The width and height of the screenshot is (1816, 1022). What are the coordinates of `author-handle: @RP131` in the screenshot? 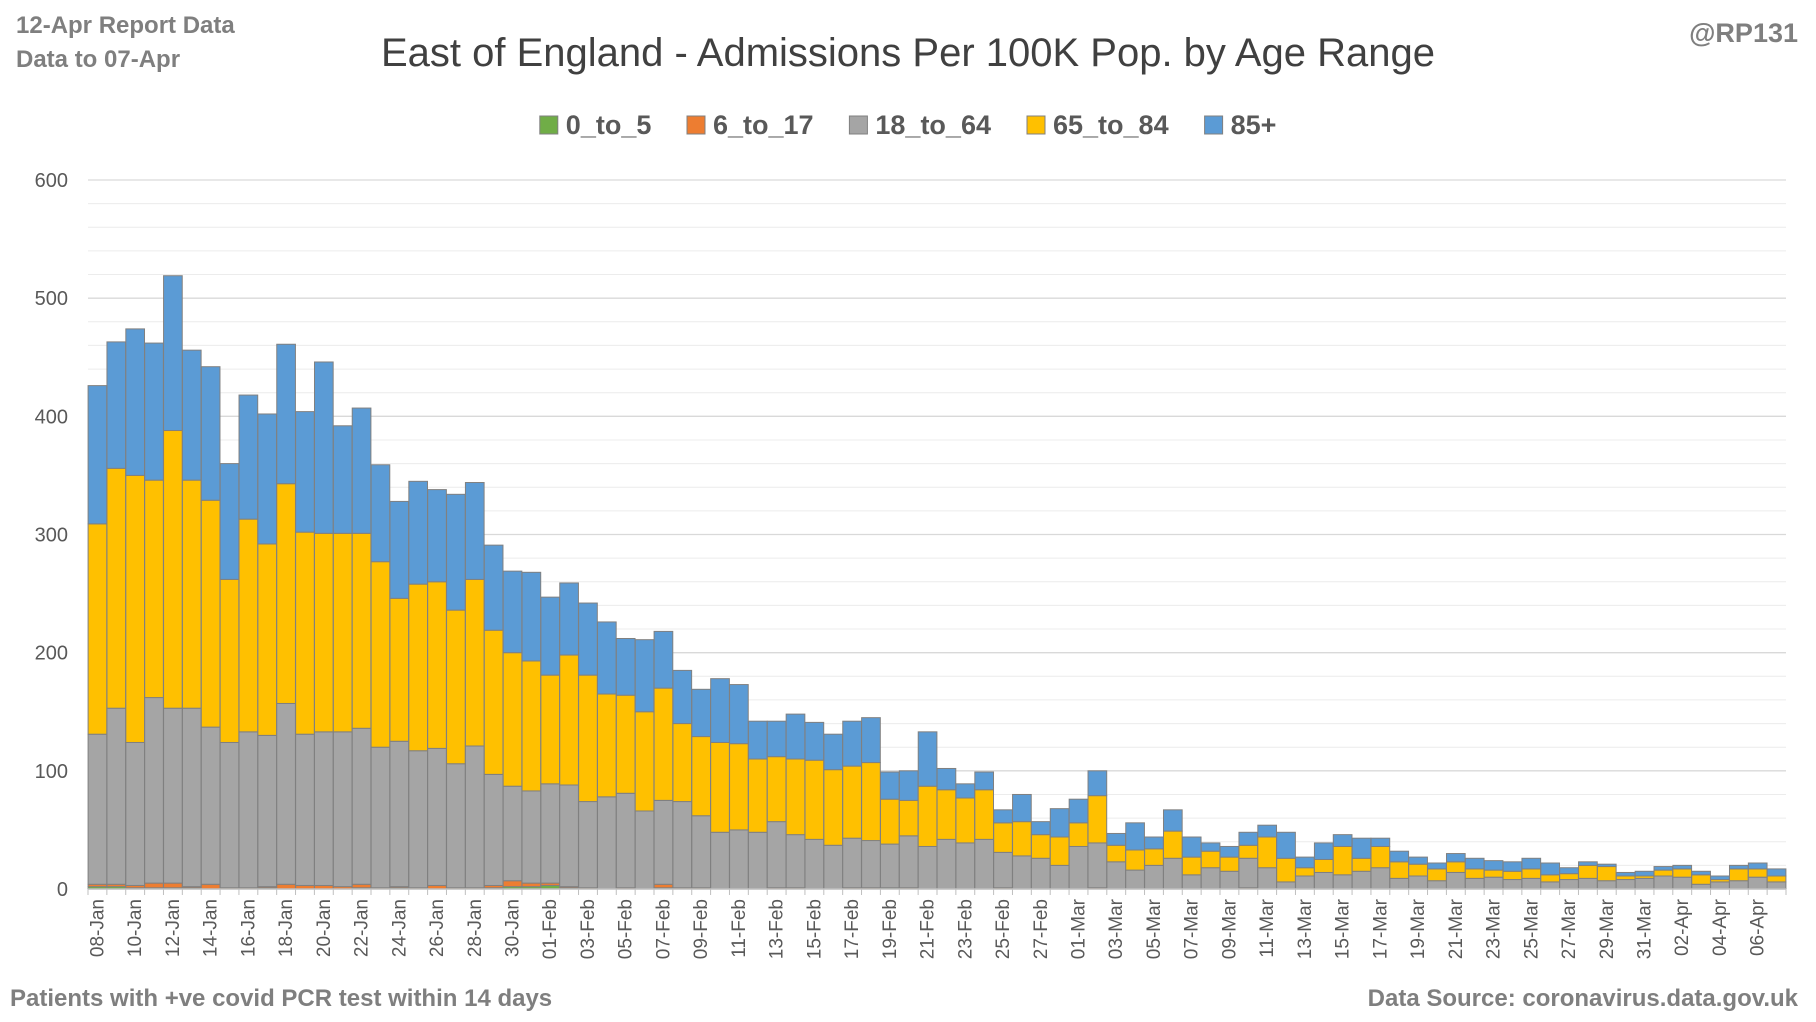 It's located at (1743, 33).